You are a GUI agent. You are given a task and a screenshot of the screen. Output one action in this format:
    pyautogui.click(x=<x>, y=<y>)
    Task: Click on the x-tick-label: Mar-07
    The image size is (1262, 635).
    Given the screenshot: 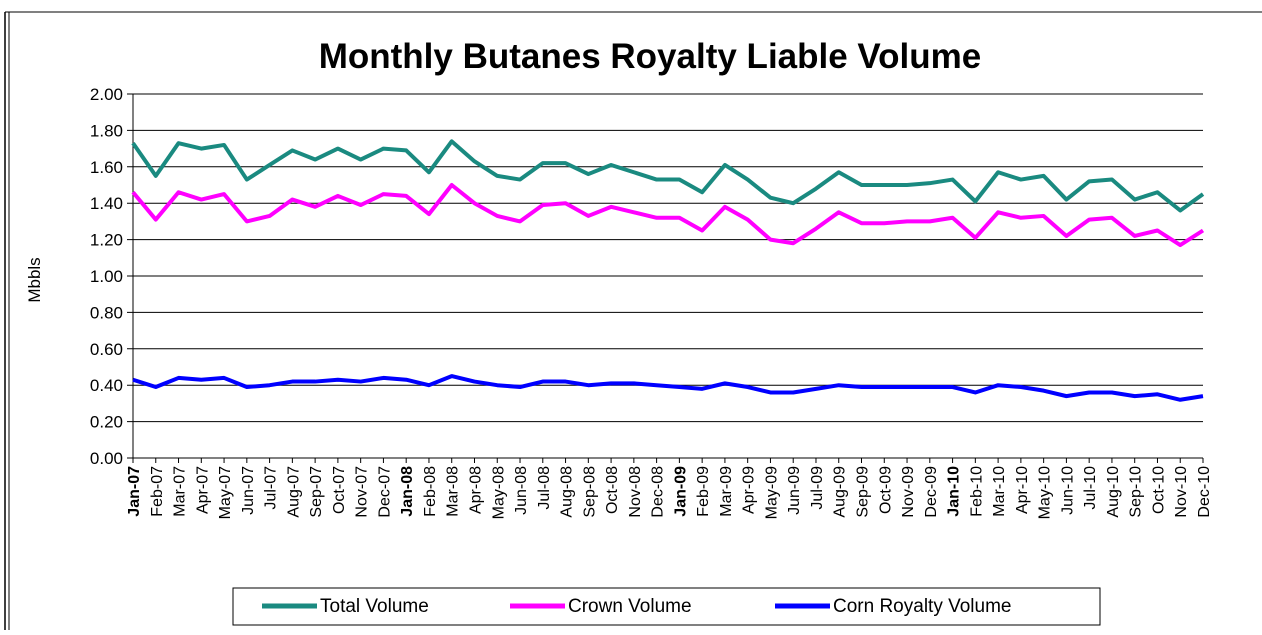 What is the action you would take?
    pyautogui.click(x=180, y=491)
    